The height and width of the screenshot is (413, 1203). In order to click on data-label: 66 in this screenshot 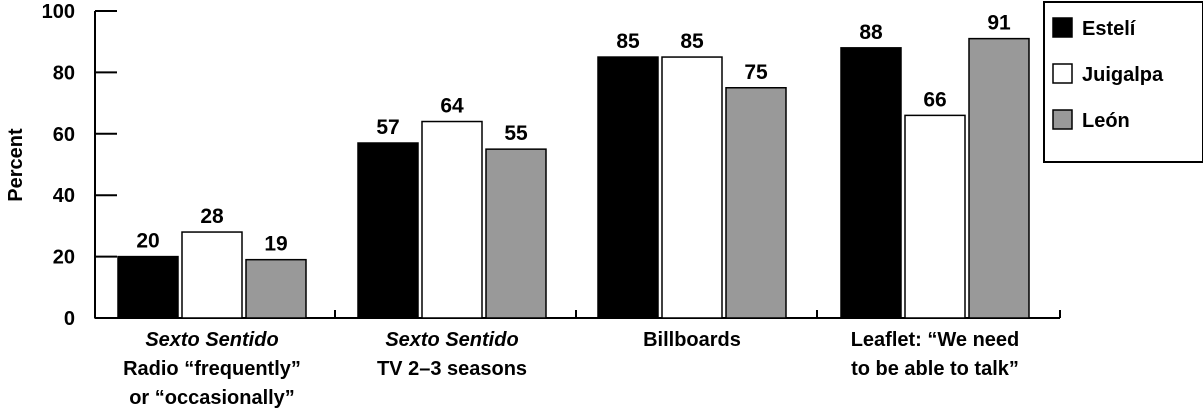, I will do `click(934, 99)`.